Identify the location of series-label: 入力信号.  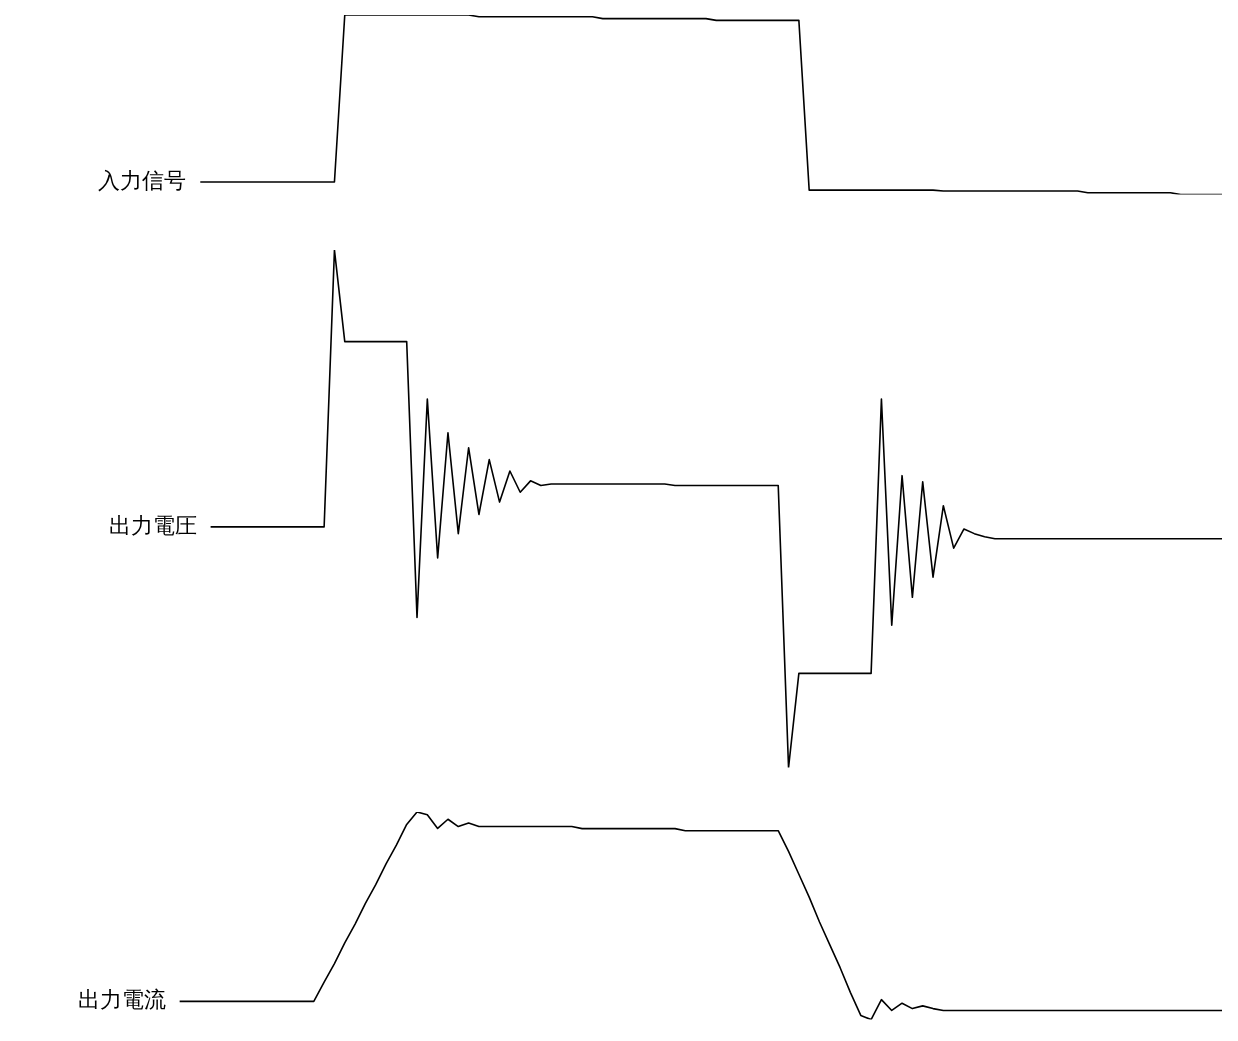
(142, 180).